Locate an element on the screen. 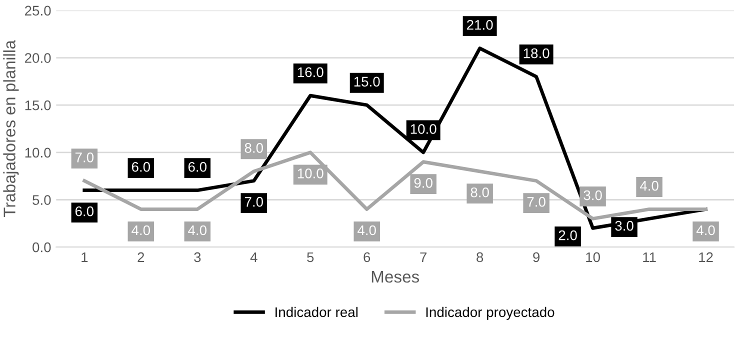 The image size is (749, 348). data-label: 21.0 is located at coordinates (480, 25).